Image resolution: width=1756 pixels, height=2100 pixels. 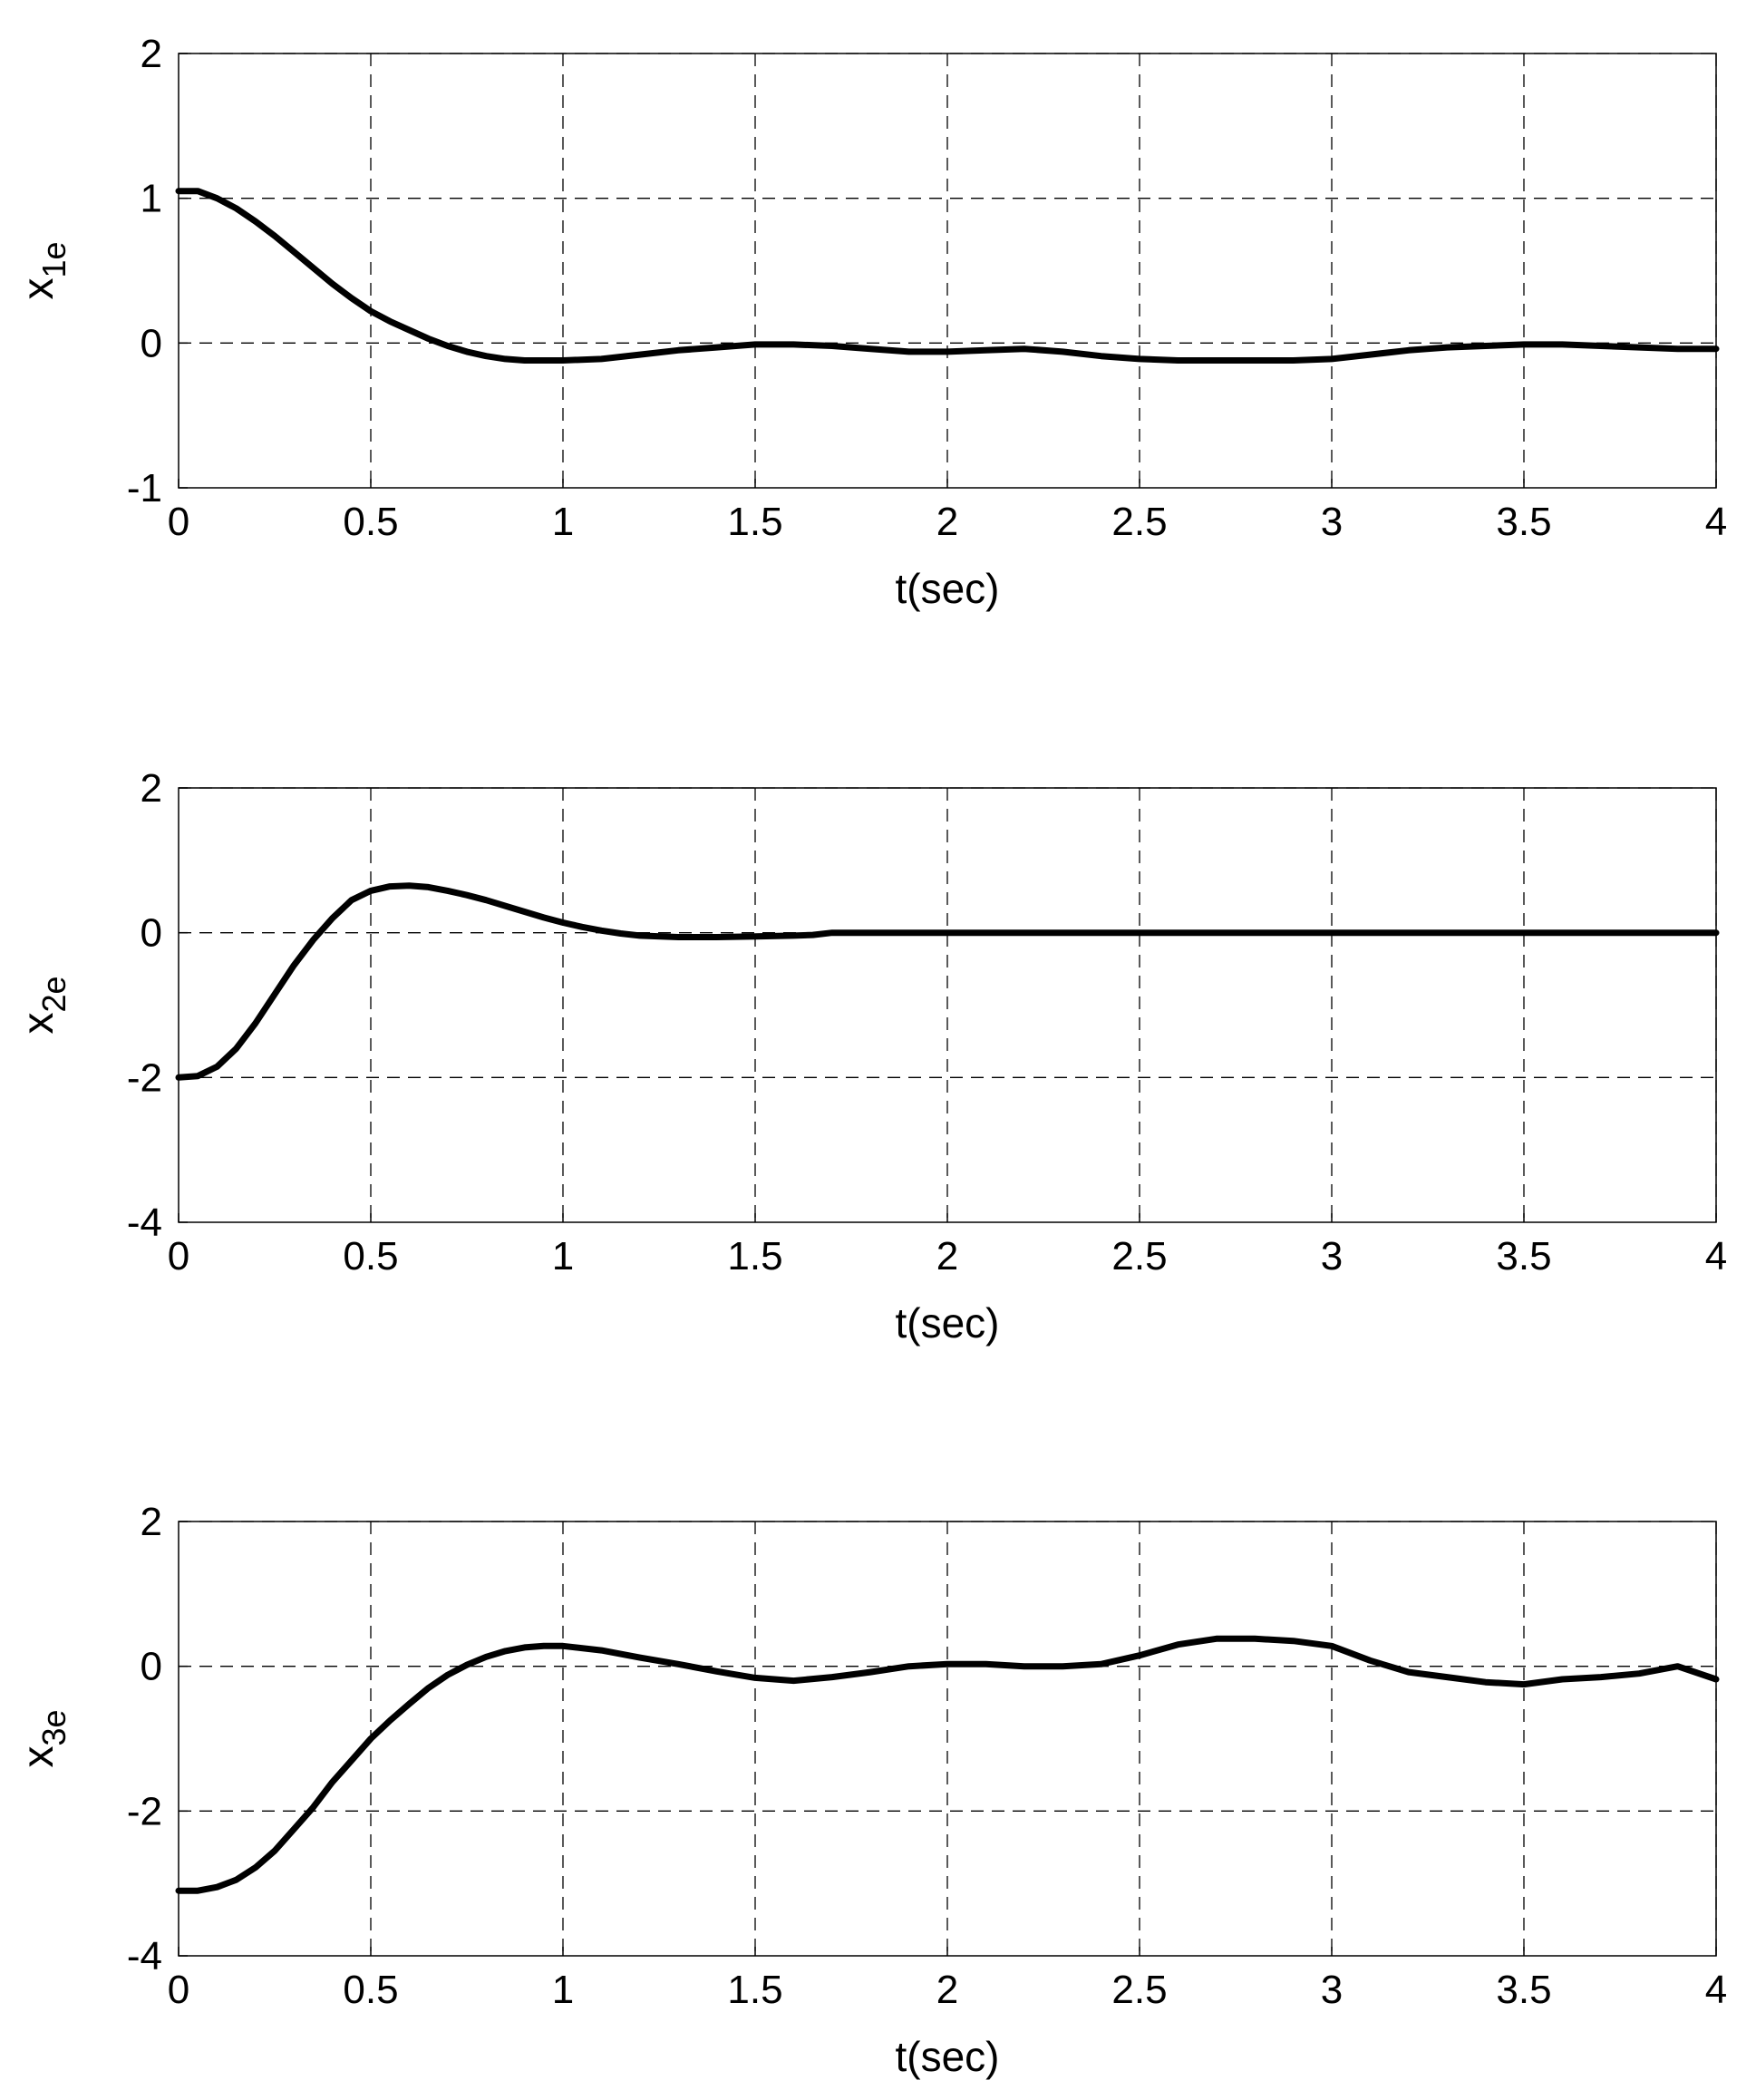 What do you see at coordinates (54, 259) in the screenshot?
I see `y-axis-label-subscript: 1e` at bounding box center [54, 259].